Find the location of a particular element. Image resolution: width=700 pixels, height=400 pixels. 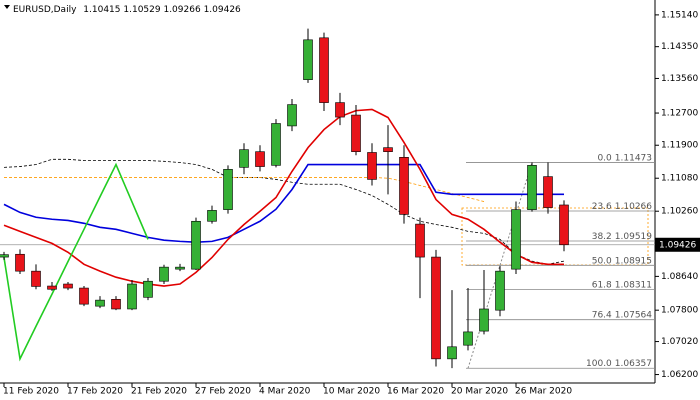

x-tick-label: 4 Mar 2020 is located at coordinates (285, 392).